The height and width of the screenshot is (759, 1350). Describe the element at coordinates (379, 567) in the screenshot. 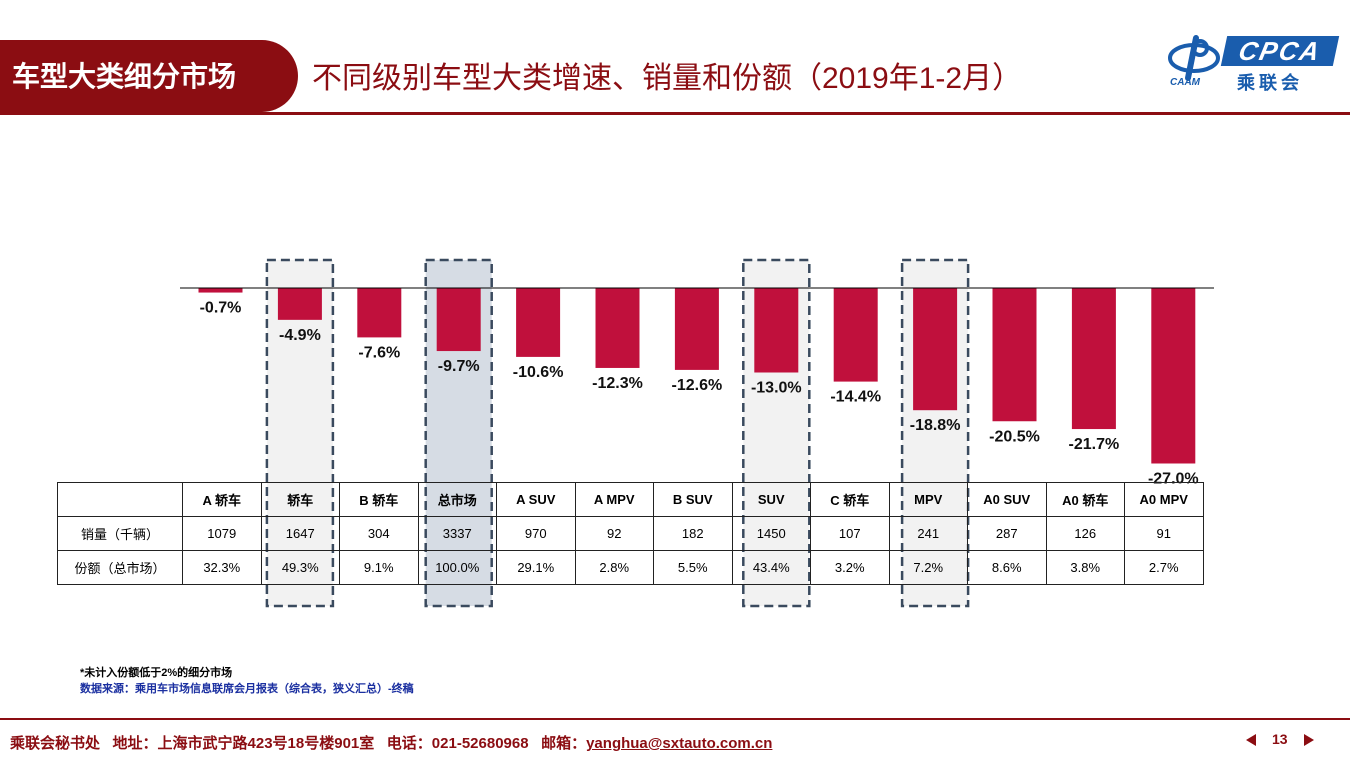

I see `share-cell: 9.1%` at that location.